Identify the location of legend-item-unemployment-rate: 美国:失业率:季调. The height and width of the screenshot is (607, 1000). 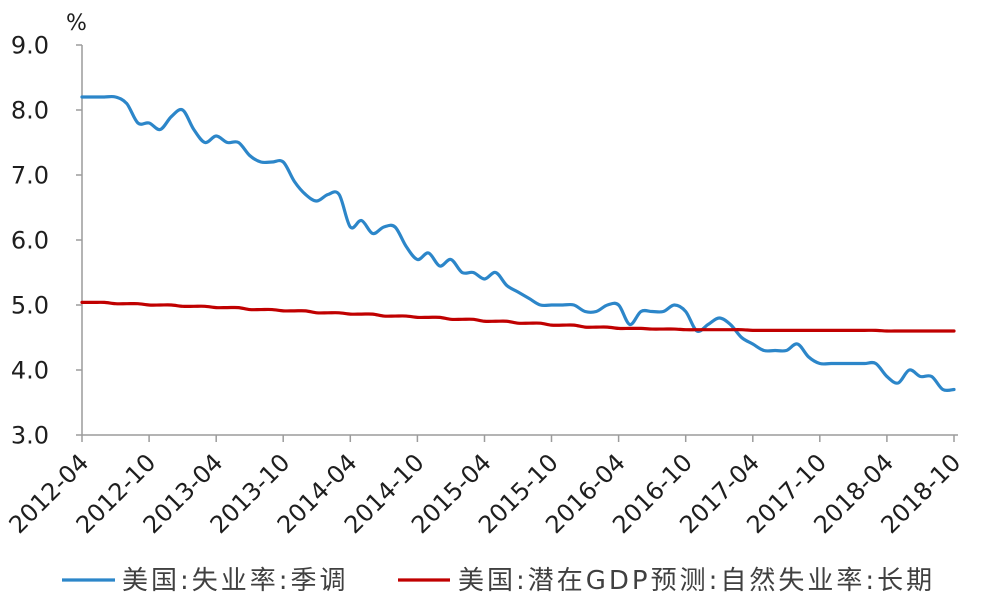
(205, 581).